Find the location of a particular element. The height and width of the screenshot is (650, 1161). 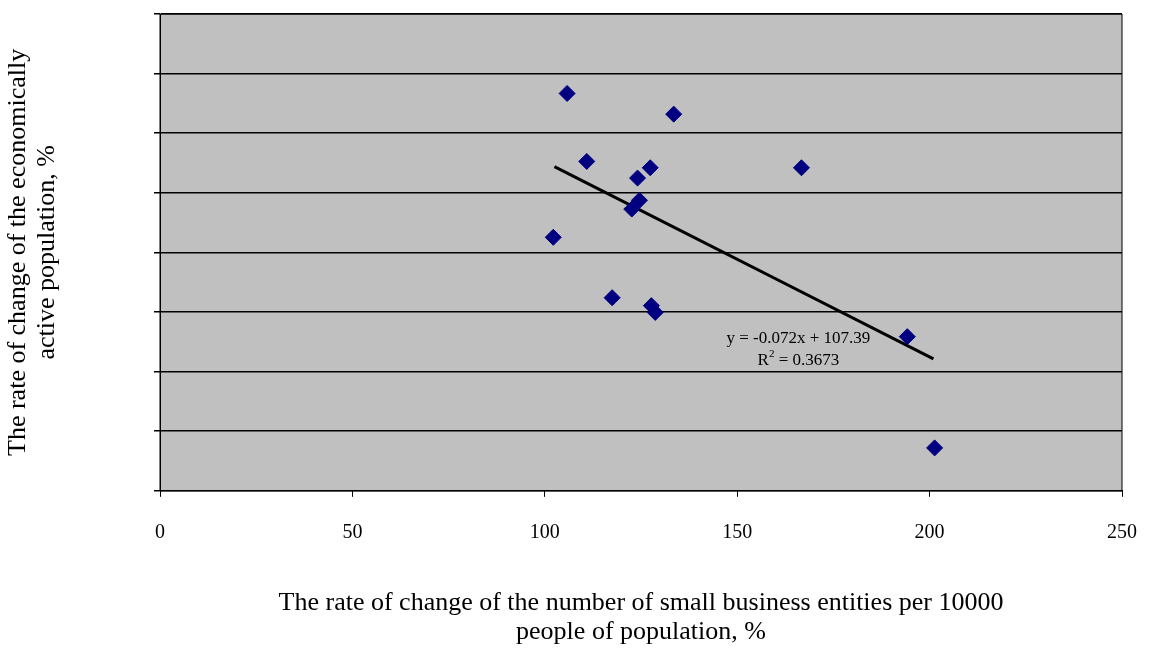

x-tick-label: 150 is located at coordinates (737, 531).